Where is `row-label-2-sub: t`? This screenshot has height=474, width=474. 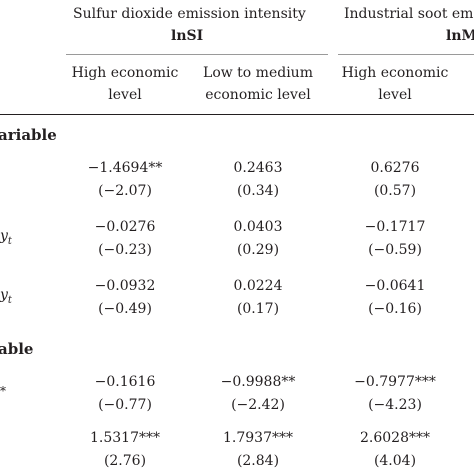 row-label-2-sub: t is located at coordinates (9, 241).